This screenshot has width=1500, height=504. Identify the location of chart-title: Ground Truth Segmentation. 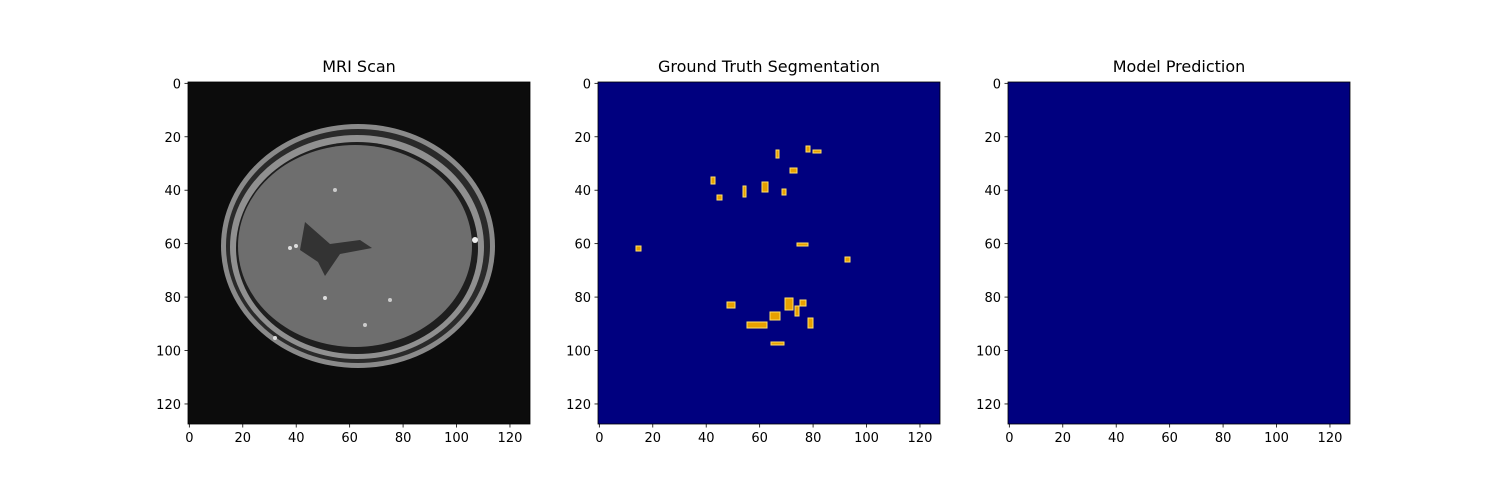
(769, 66).